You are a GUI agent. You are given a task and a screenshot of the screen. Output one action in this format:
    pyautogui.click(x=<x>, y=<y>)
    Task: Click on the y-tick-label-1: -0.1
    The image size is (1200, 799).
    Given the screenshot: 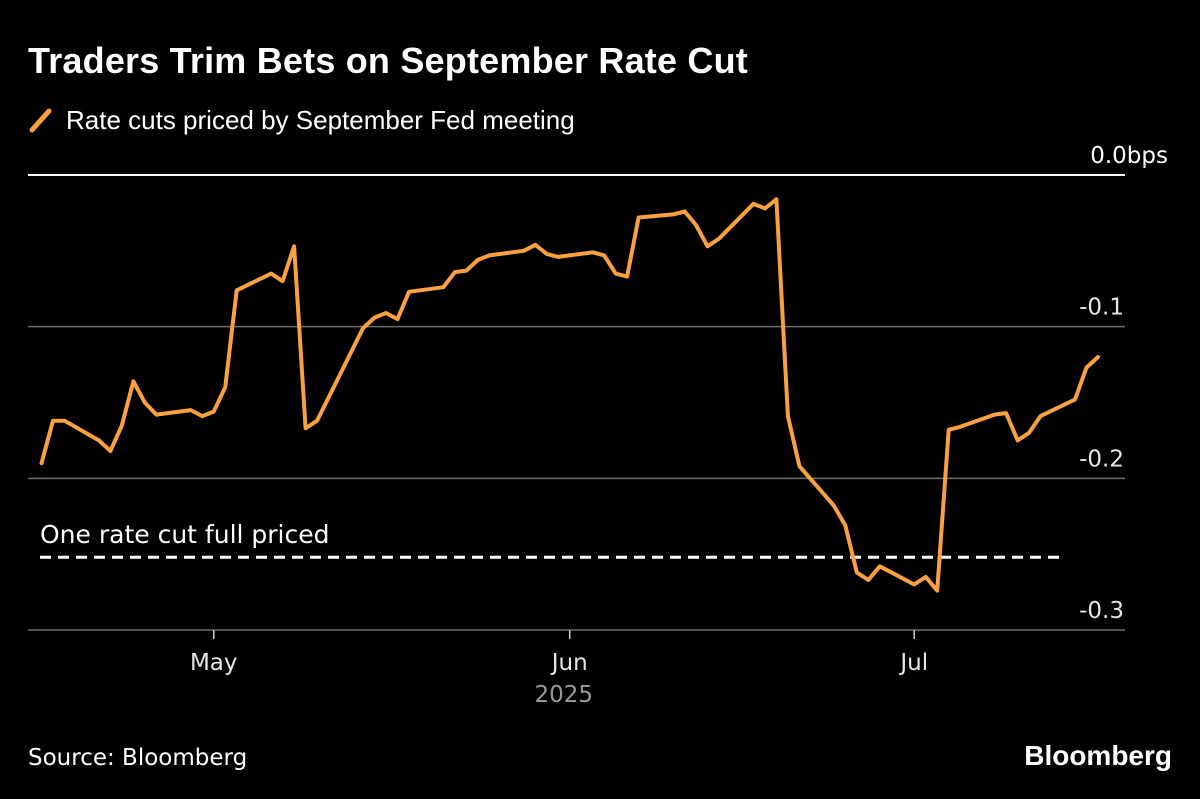 What is the action you would take?
    pyautogui.click(x=1101, y=308)
    